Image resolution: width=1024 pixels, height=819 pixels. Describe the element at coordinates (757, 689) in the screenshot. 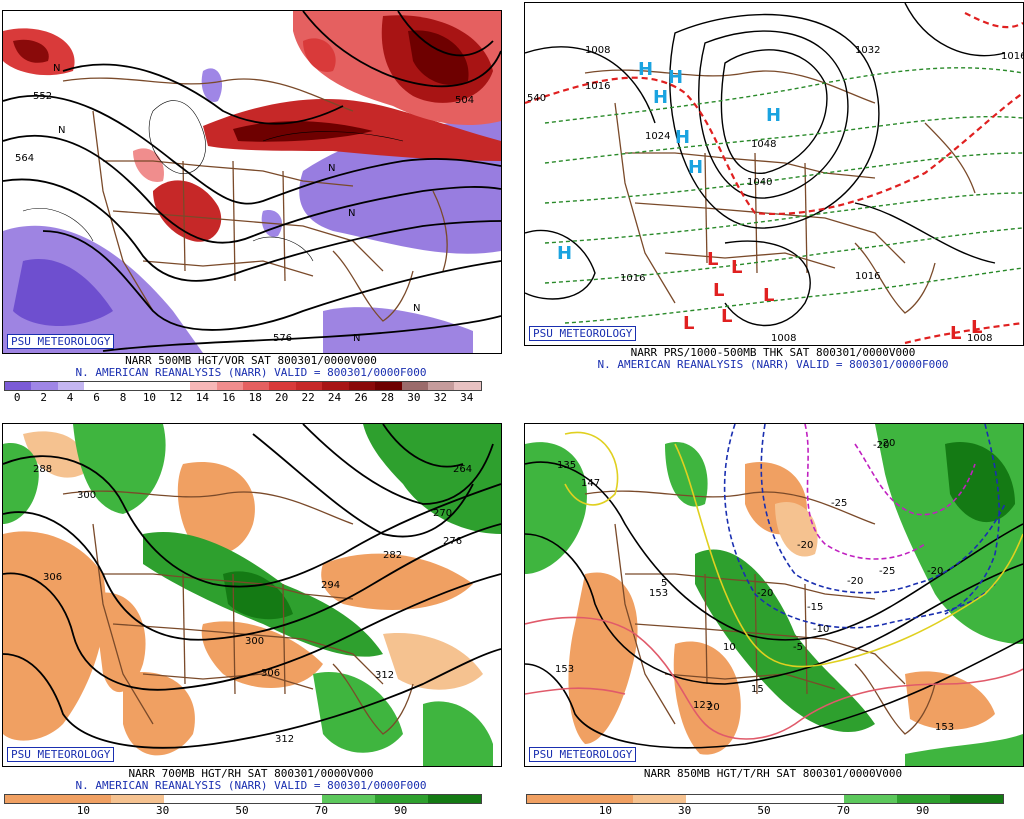

I see `contour-label: 15` at that location.